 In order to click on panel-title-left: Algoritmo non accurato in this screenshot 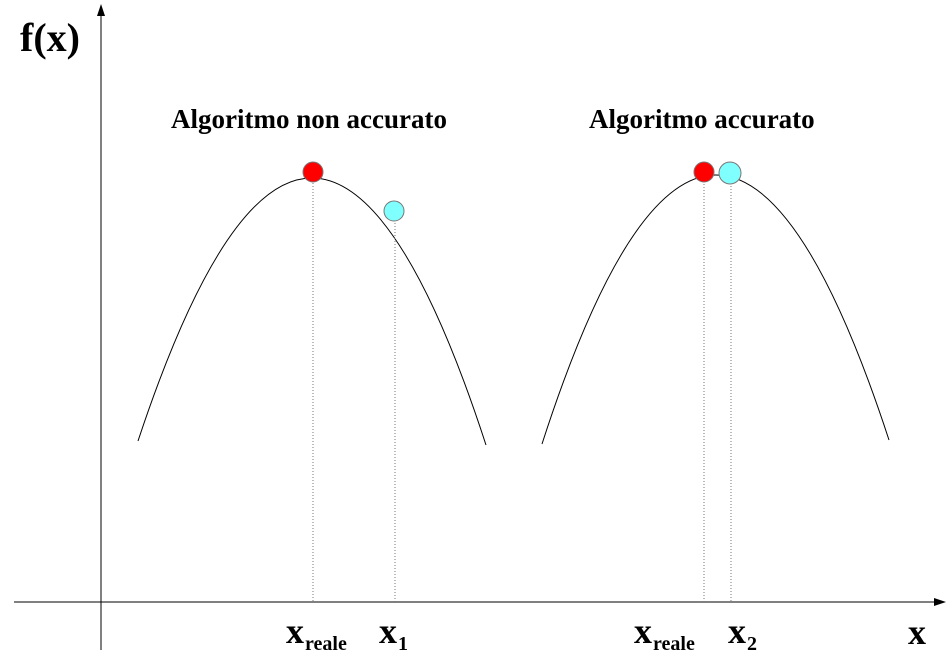, I will do `click(309, 119)`.